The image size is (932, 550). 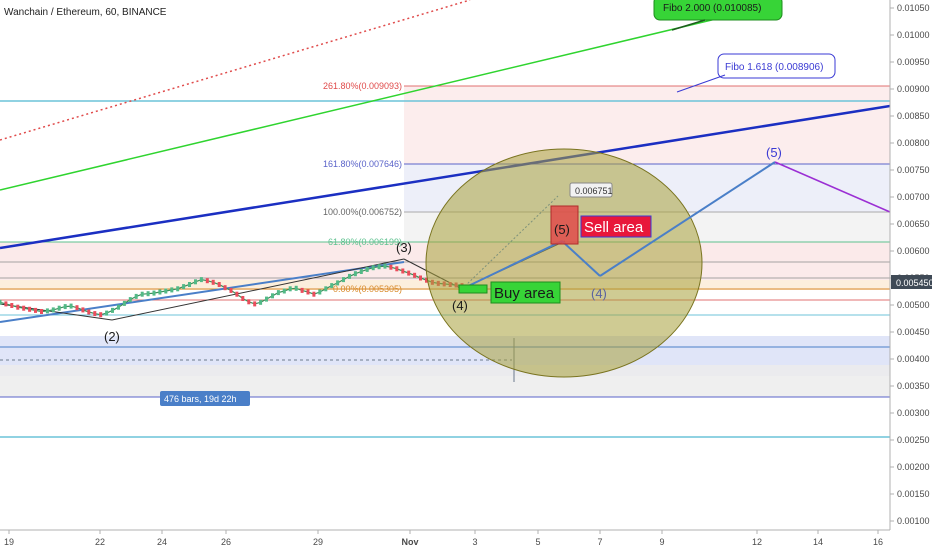 What do you see at coordinates (774, 152) in the screenshot?
I see `wave-label-5-target: (5)` at bounding box center [774, 152].